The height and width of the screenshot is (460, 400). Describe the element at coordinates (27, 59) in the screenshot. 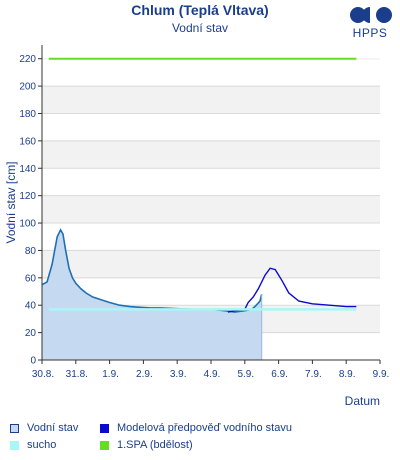

I see `y-tick-label: 220` at that location.